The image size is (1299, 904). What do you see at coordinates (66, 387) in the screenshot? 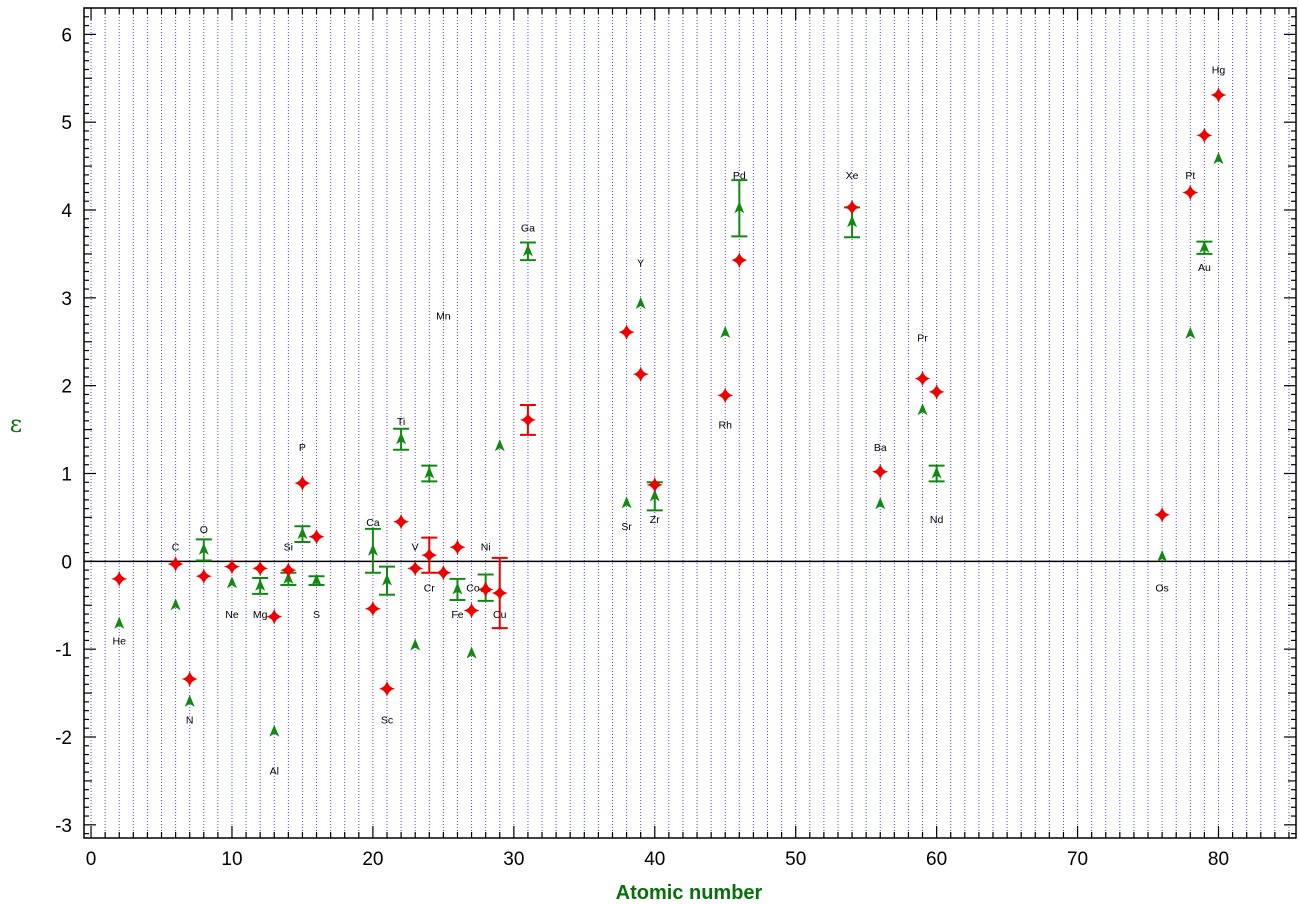
I see `y-tick-label: 2` at bounding box center [66, 387].